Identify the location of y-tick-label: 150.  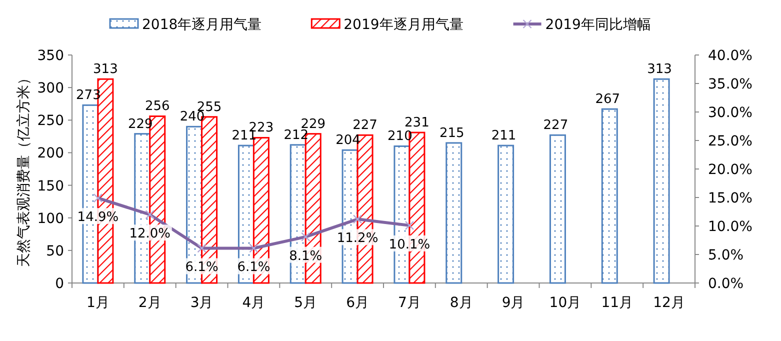
(50, 186).